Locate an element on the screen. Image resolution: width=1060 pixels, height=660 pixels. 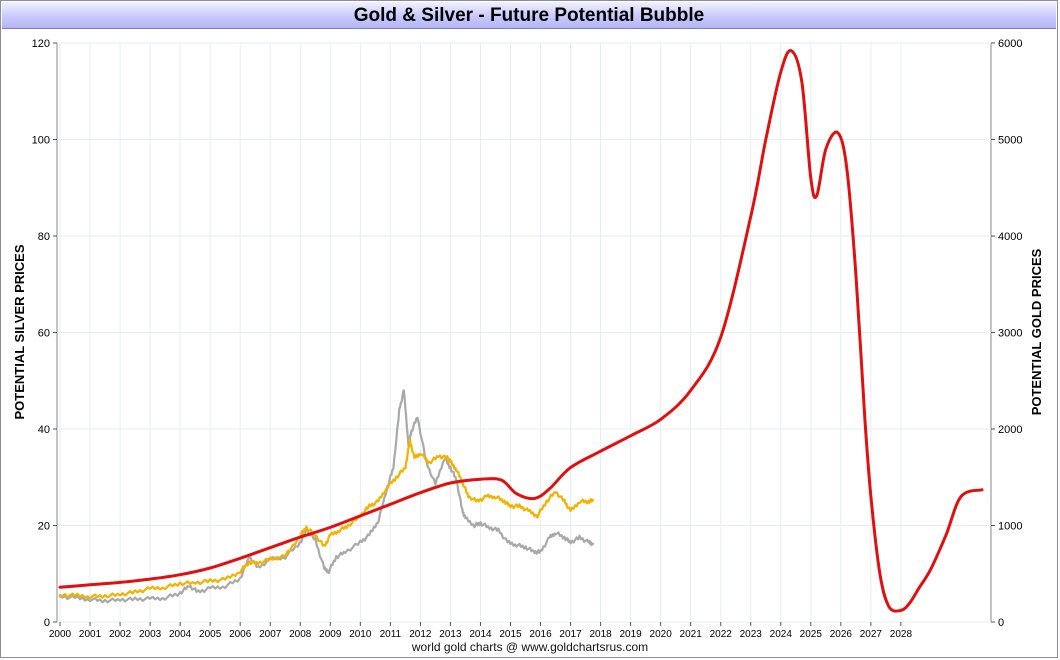
chart-title: Gold & Silver - Future Potential Bubble is located at coordinates (529, 15).